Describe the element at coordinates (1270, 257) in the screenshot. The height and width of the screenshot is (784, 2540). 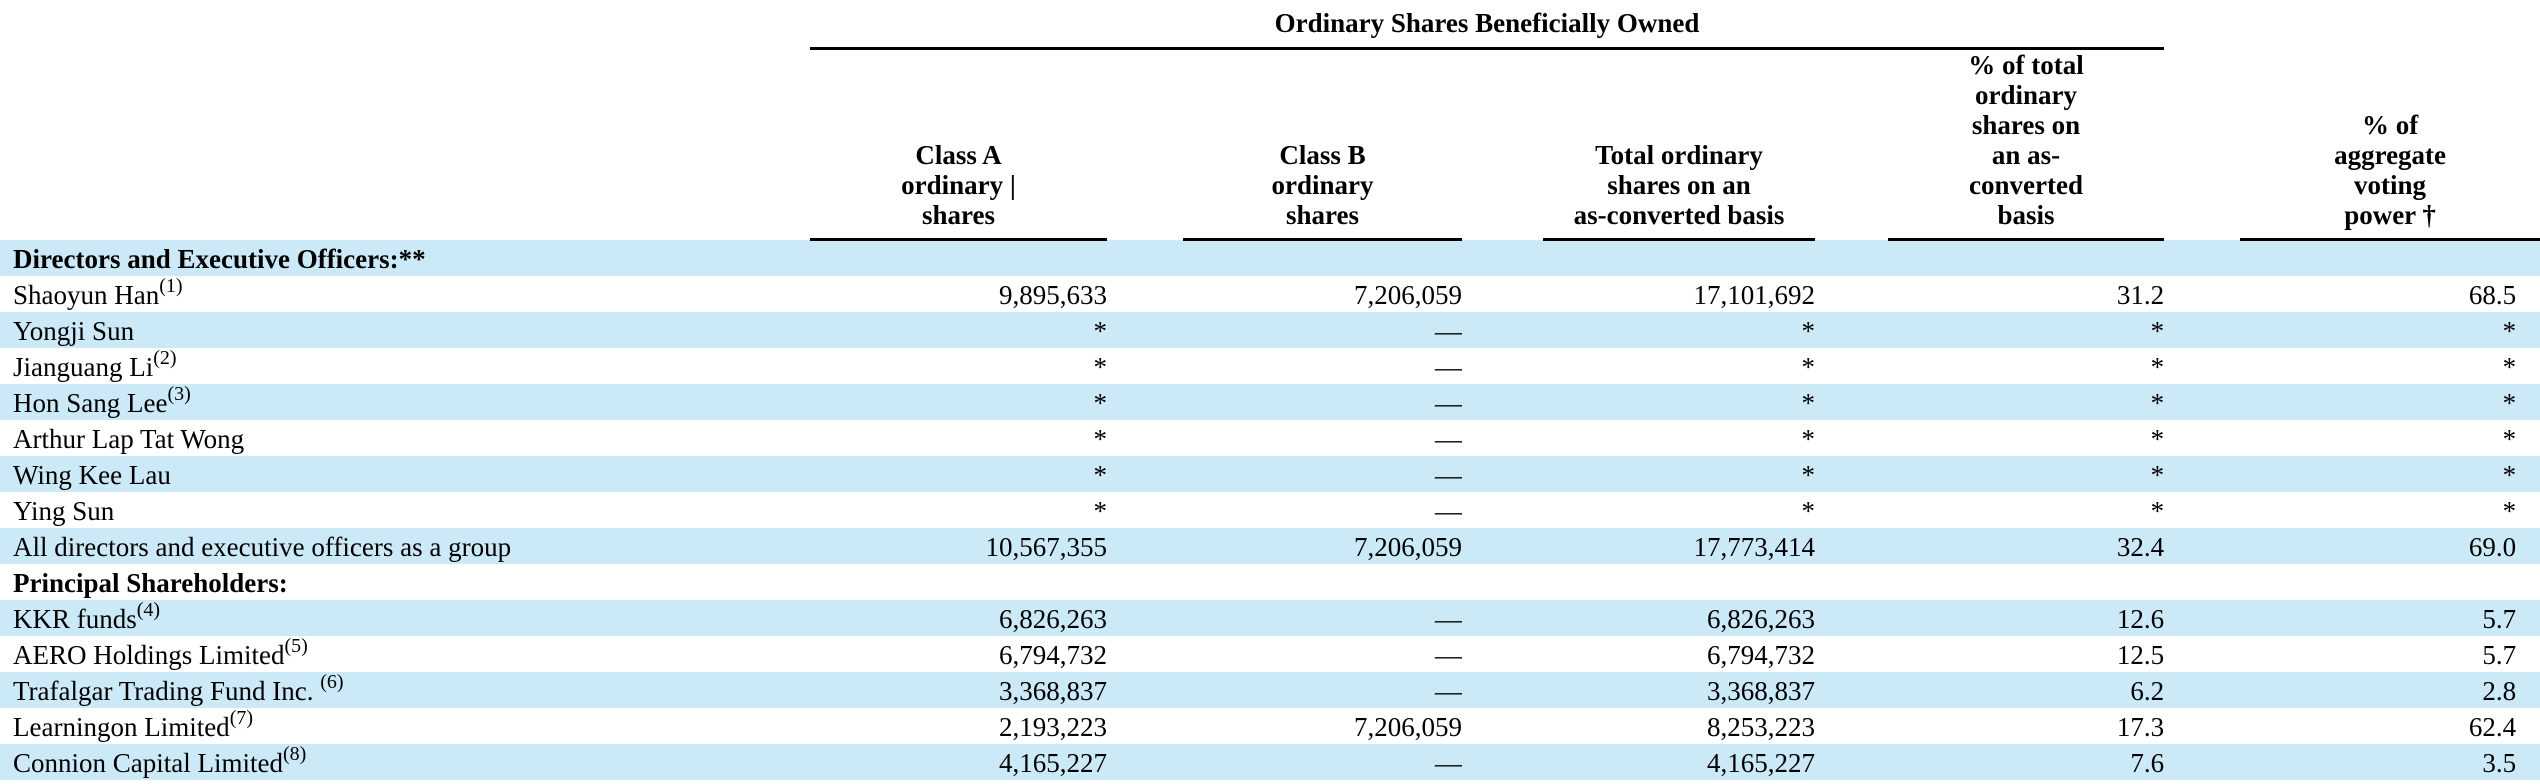
I see `table-row: Directors and Executive Officers:**` at that location.